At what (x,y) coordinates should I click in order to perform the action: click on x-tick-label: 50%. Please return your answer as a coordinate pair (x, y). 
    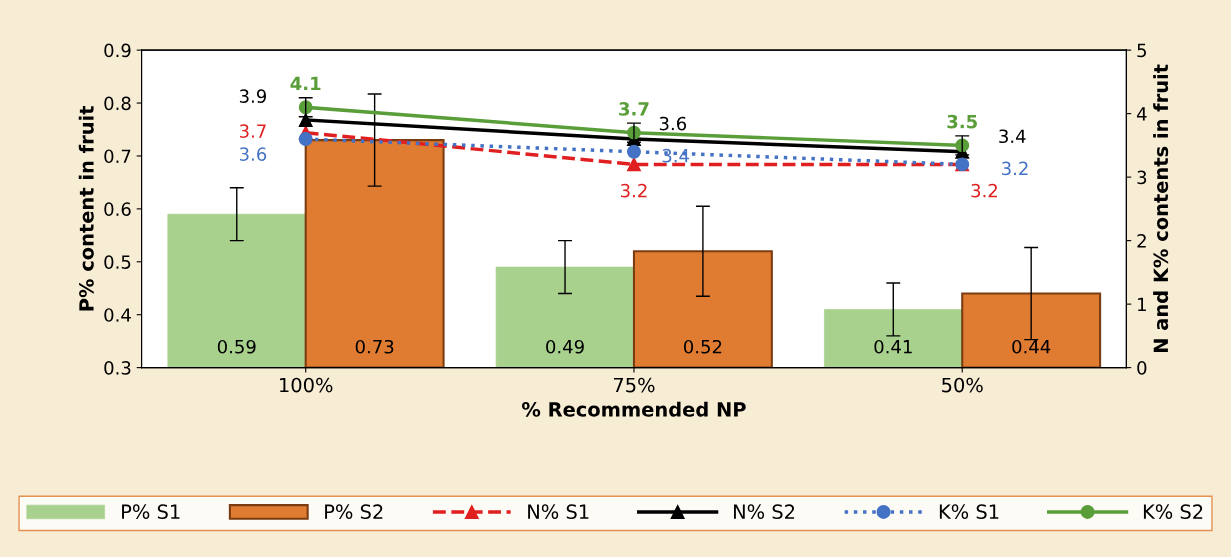
    Looking at the image, I should click on (962, 385).